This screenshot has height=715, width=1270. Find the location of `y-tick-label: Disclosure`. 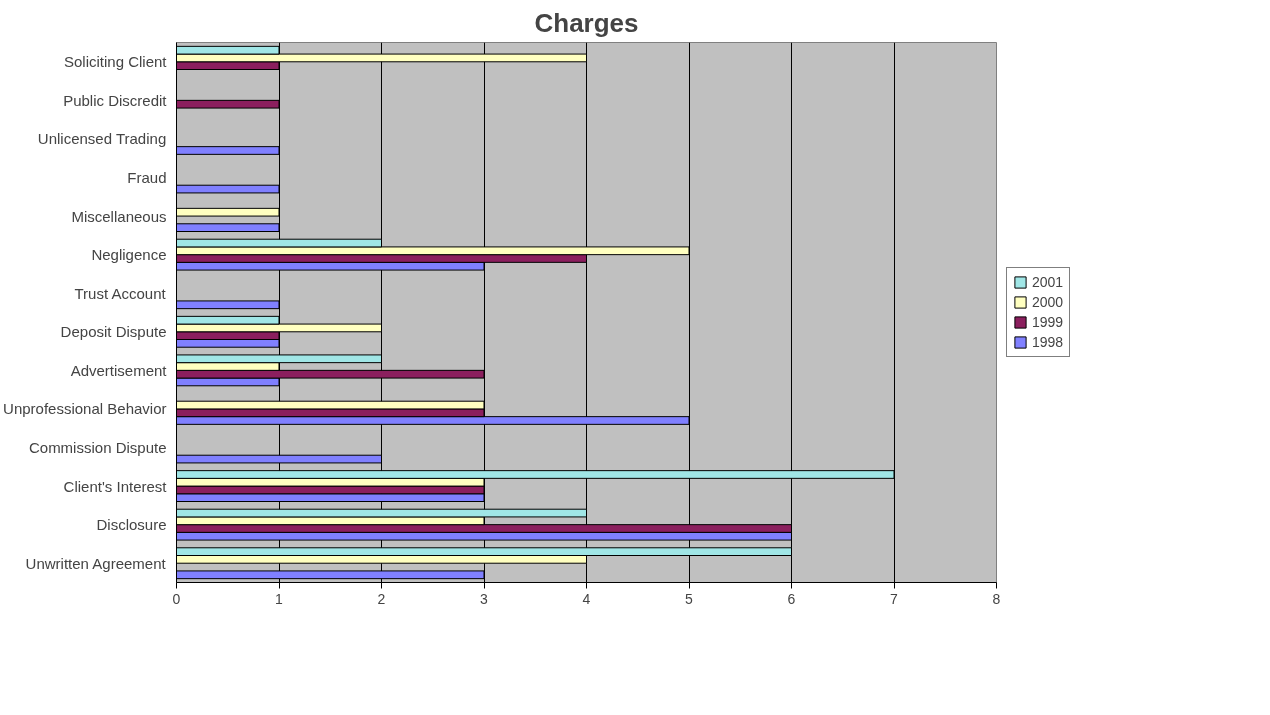

y-tick-label: Disclosure is located at coordinates (131, 525).